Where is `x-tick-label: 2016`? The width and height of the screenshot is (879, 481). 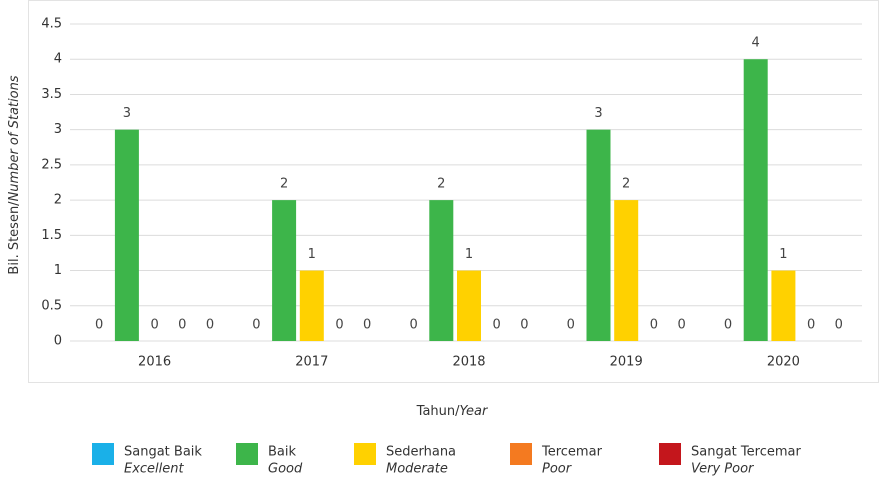 x-tick-label: 2016 is located at coordinates (154, 362).